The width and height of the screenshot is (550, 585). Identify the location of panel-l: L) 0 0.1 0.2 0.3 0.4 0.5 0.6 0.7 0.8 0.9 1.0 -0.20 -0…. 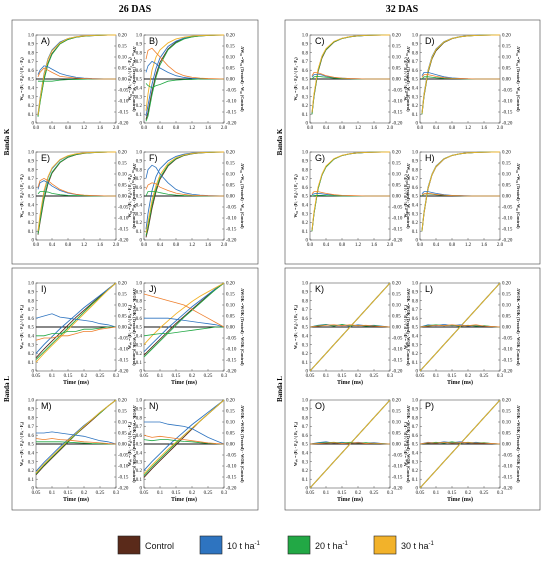
(462, 334).